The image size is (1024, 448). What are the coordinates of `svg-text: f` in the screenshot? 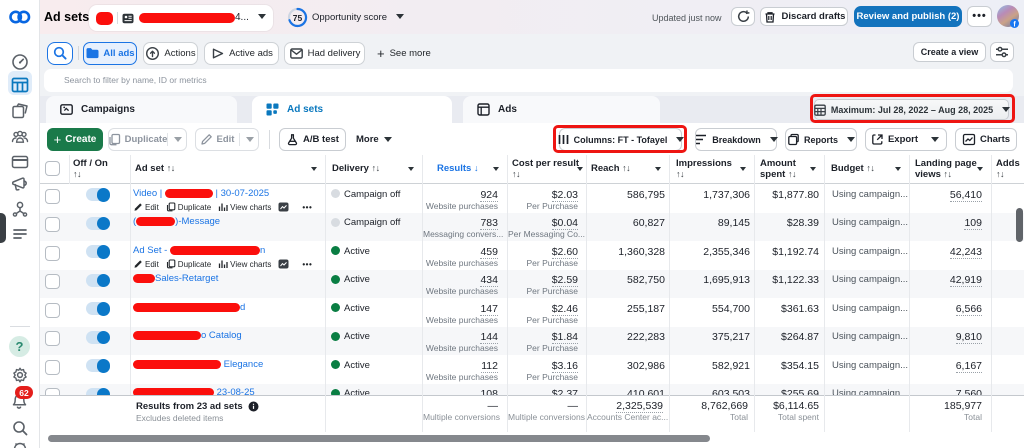 It's located at (1014, 24).